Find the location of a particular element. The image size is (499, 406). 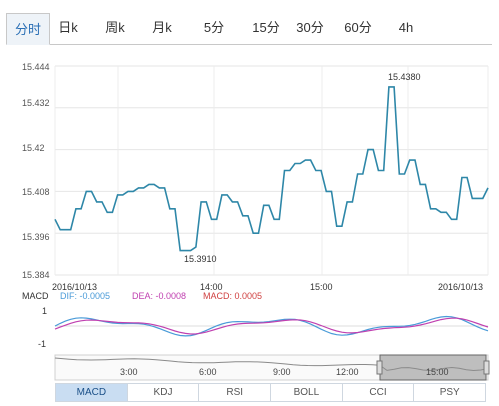

y-tick-label: 15.396 is located at coordinates (36, 237).